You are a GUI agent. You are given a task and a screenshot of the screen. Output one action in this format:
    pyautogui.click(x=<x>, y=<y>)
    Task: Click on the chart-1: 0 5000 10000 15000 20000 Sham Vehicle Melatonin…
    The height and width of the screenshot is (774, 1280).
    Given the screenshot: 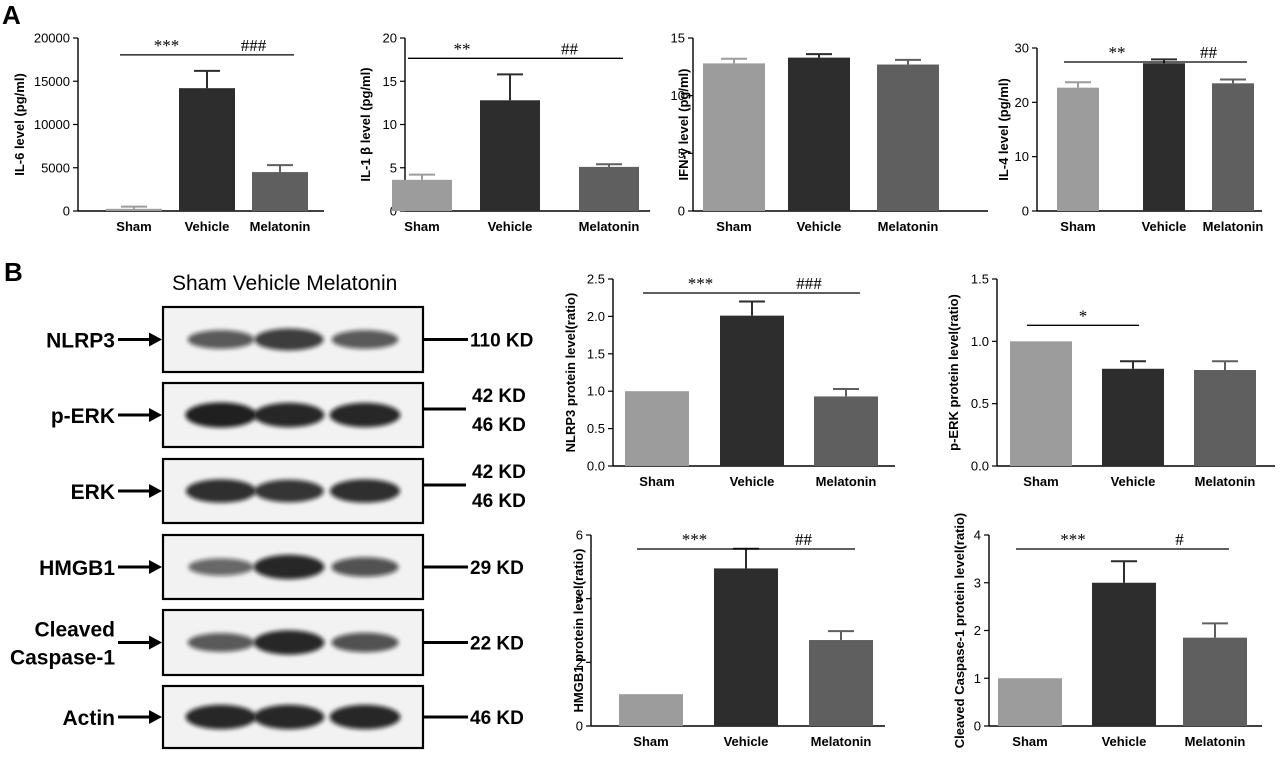 What is the action you would take?
    pyautogui.click(x=168, y=132)
    